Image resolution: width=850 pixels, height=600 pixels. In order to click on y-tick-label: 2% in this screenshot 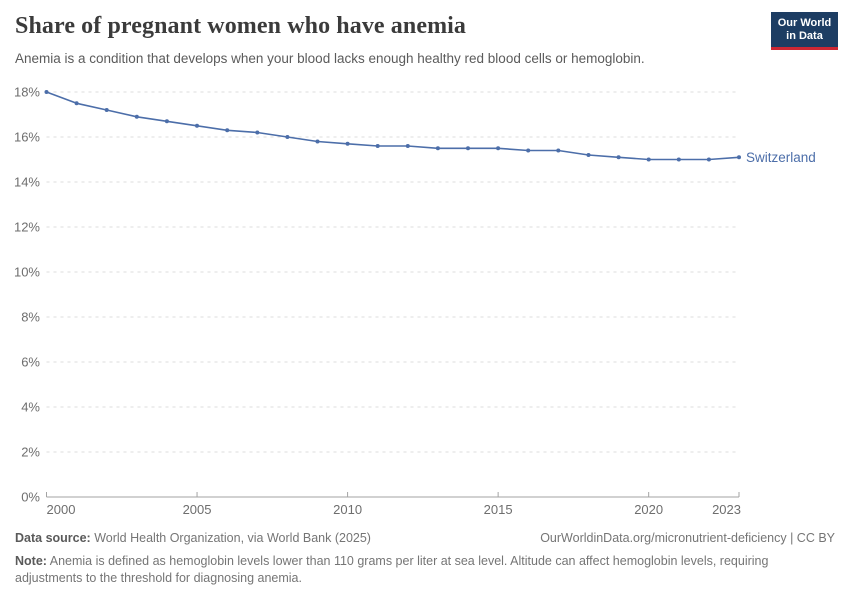, I will do `click(30, 452)`.